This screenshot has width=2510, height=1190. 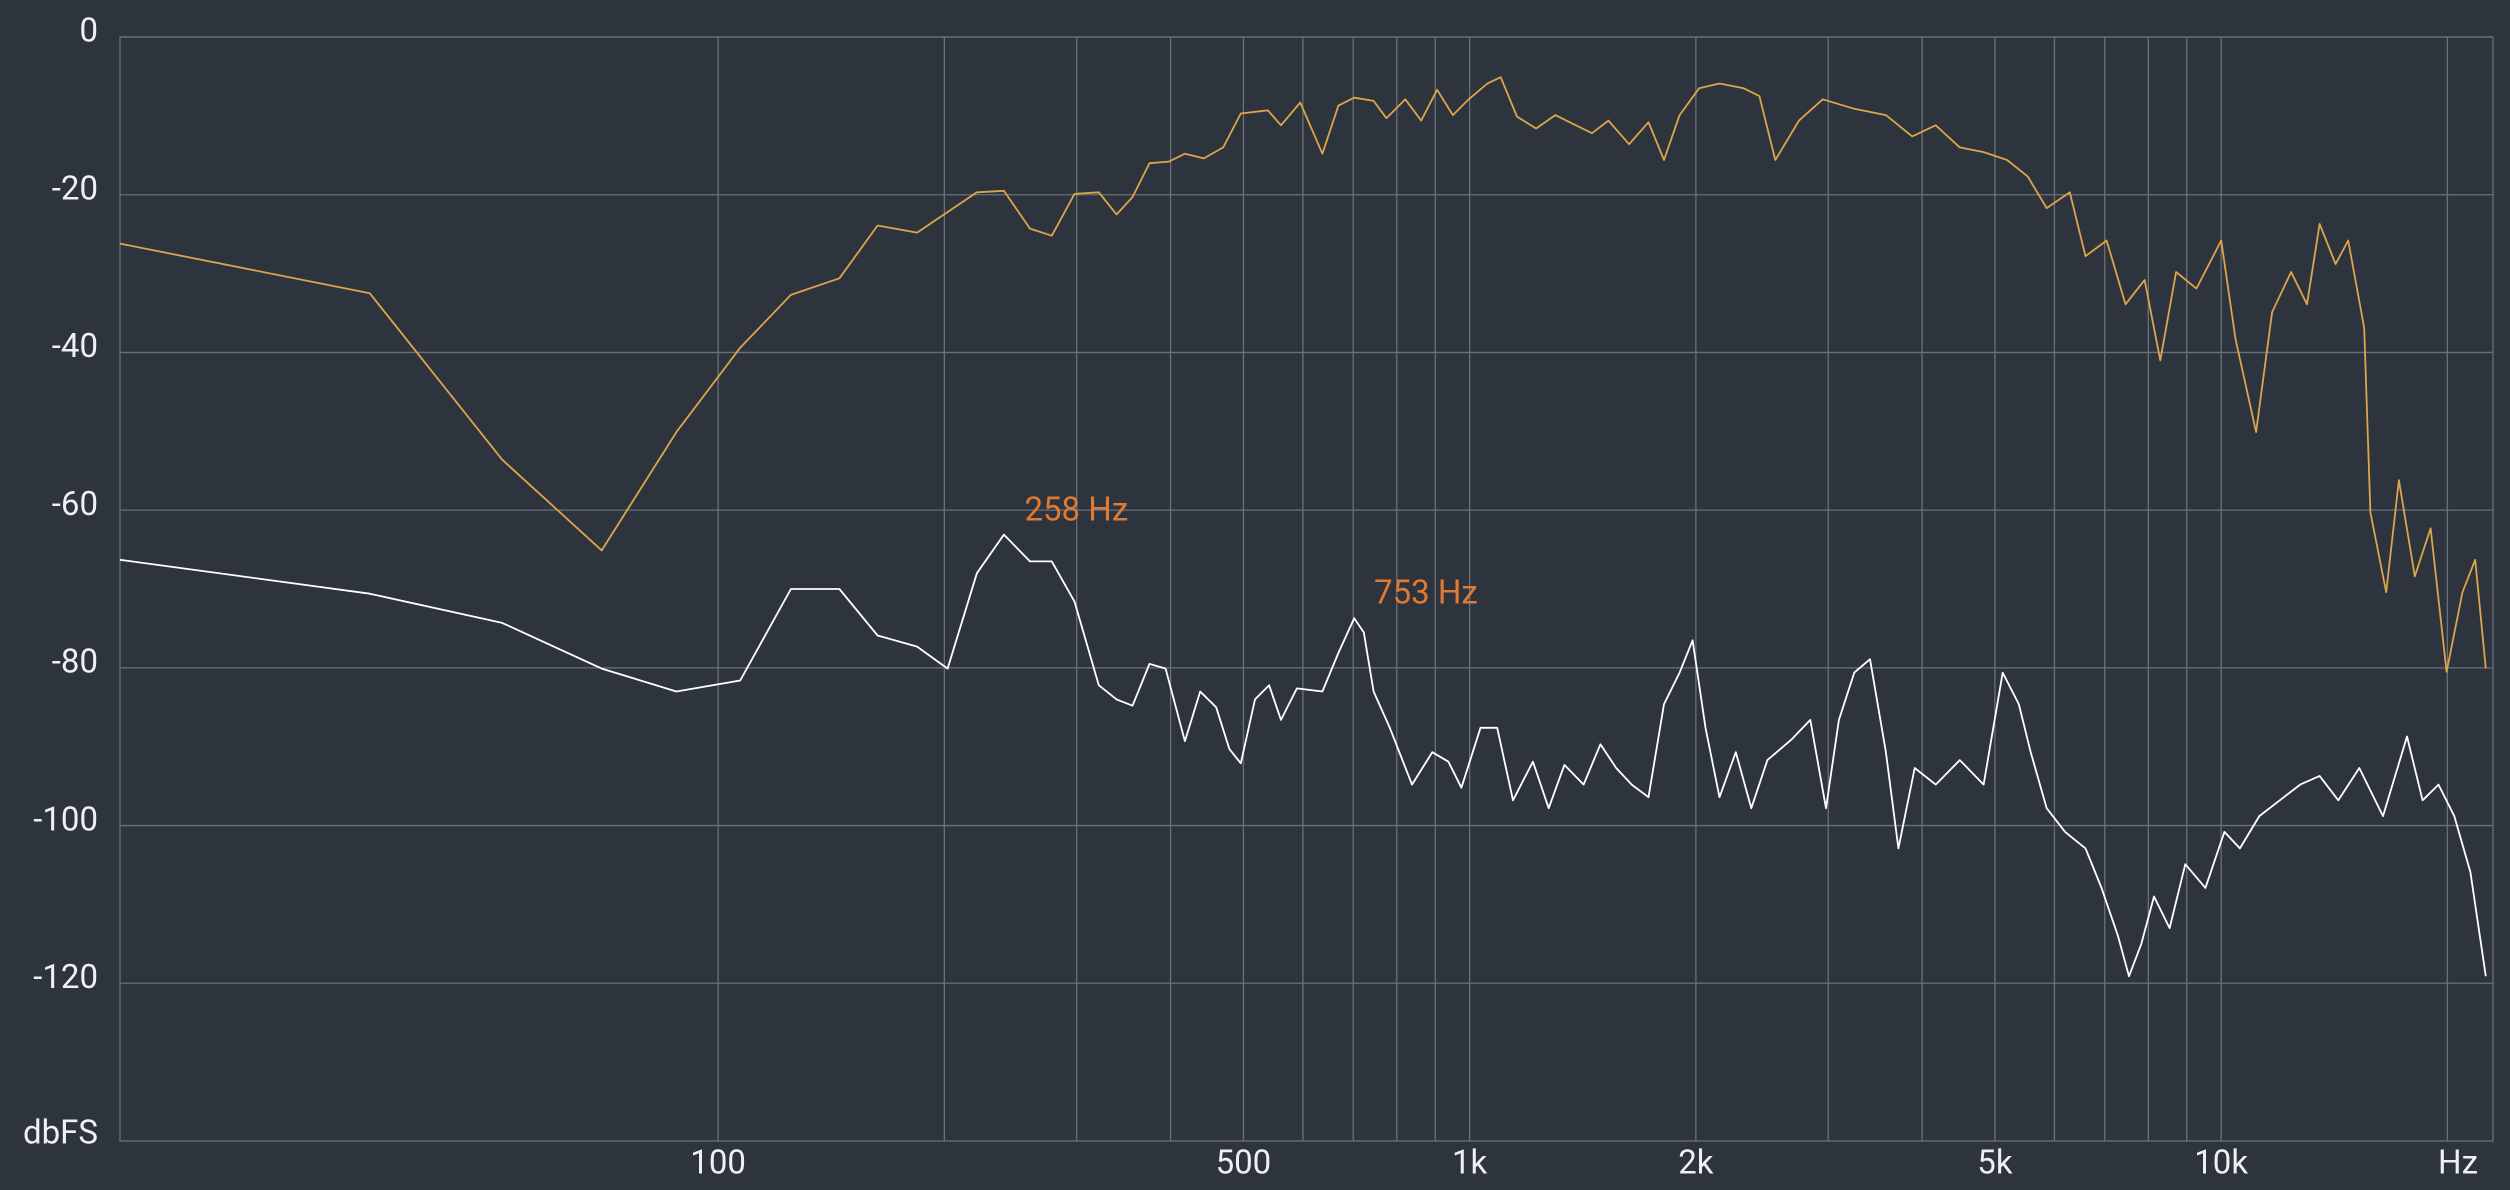 I want to click on x-tick-label: 5k, so click(x=1995, y=1163).